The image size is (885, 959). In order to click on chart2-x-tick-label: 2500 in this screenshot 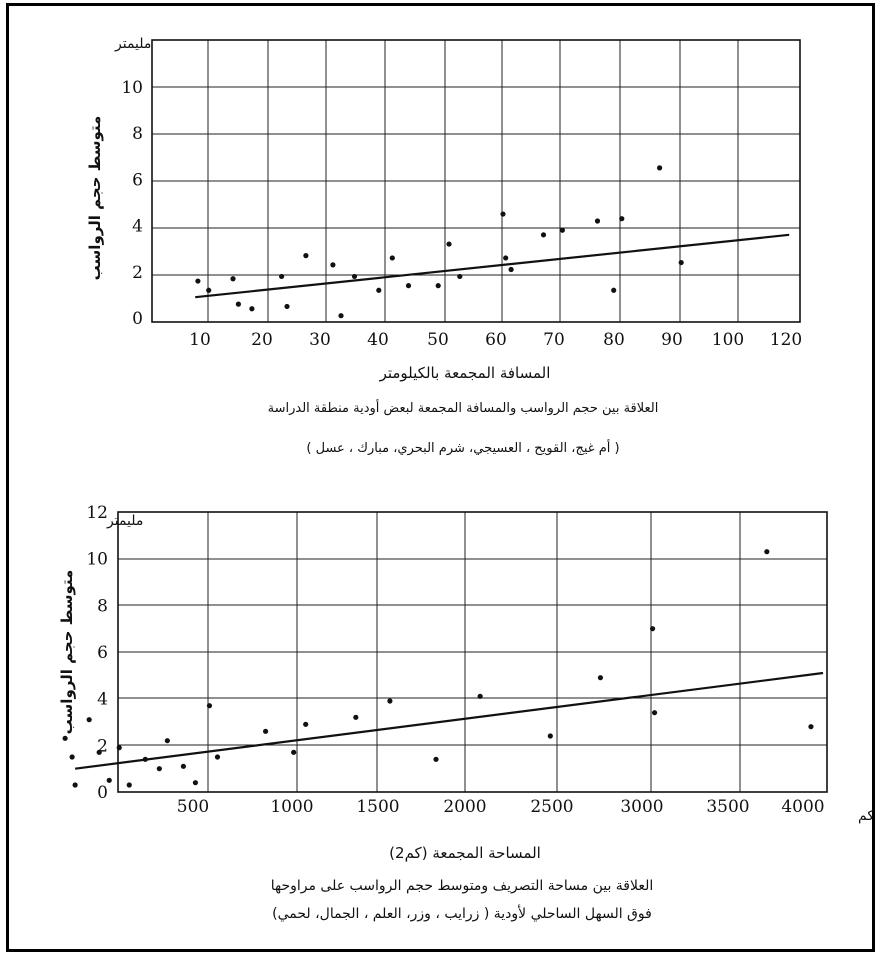, I will do `click(551, 807)`.